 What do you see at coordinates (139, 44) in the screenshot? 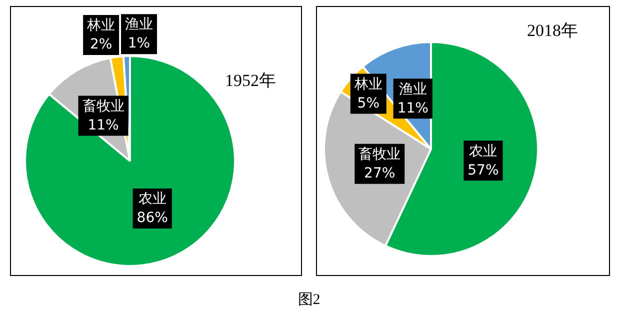
I see `data-label: 1%` at bounding box center [139, 44].